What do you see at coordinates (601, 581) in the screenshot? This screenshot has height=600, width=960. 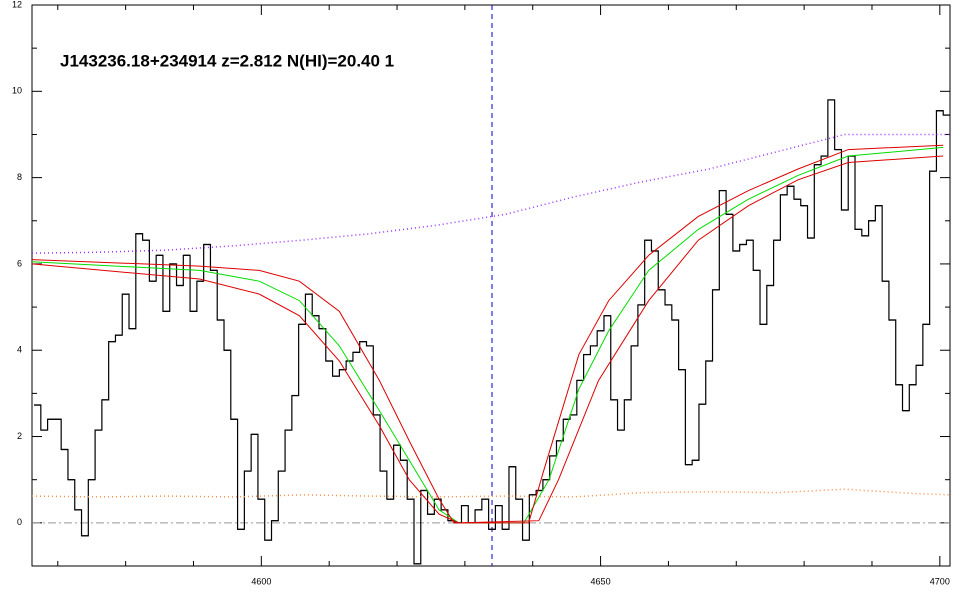 I see `x-tick-label: 4650` at bounding box center [601, 581].